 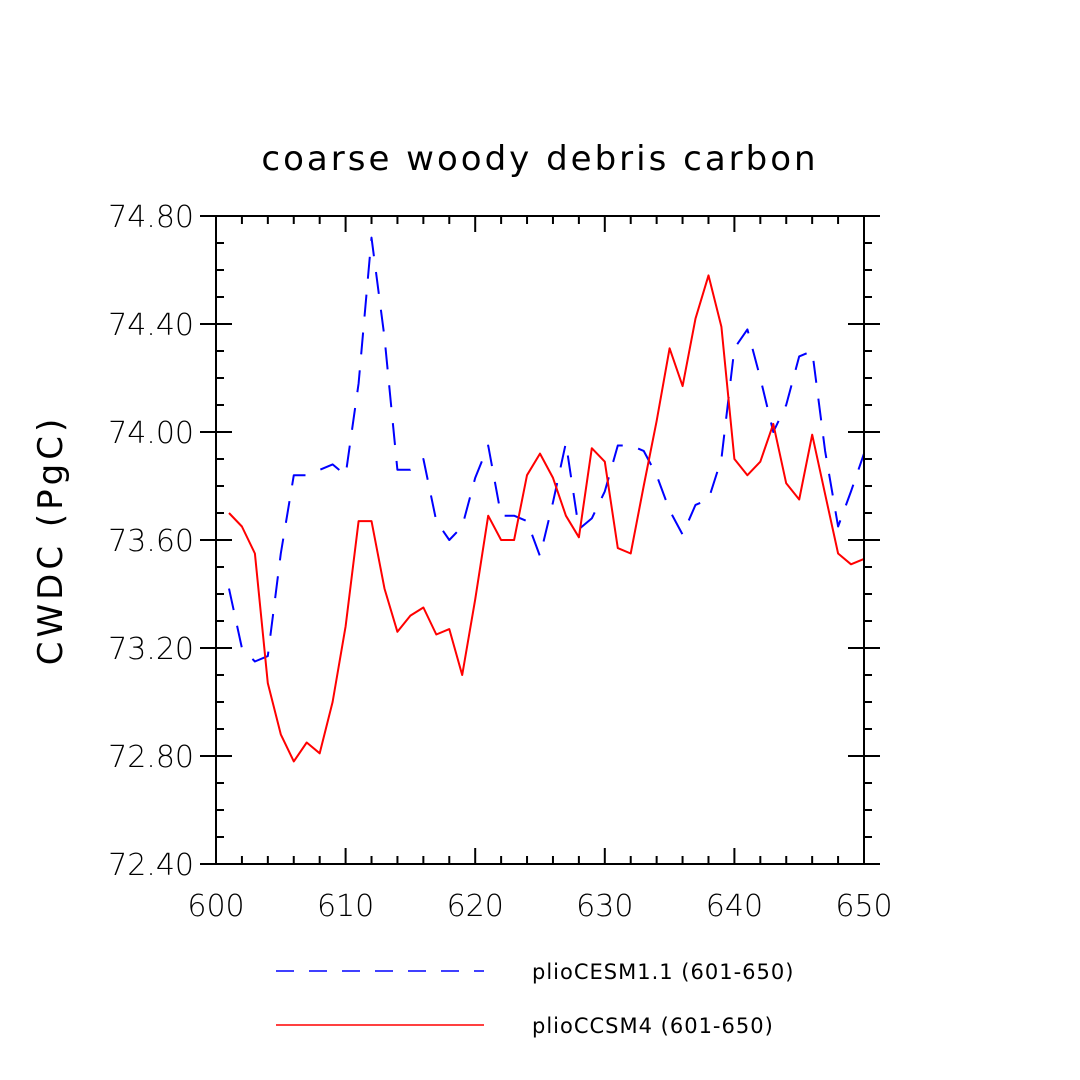 What do you see at coordinates (215, 906) in the screenshot?
I see `x-tick-label: 600` at bounding box center [215, 906].